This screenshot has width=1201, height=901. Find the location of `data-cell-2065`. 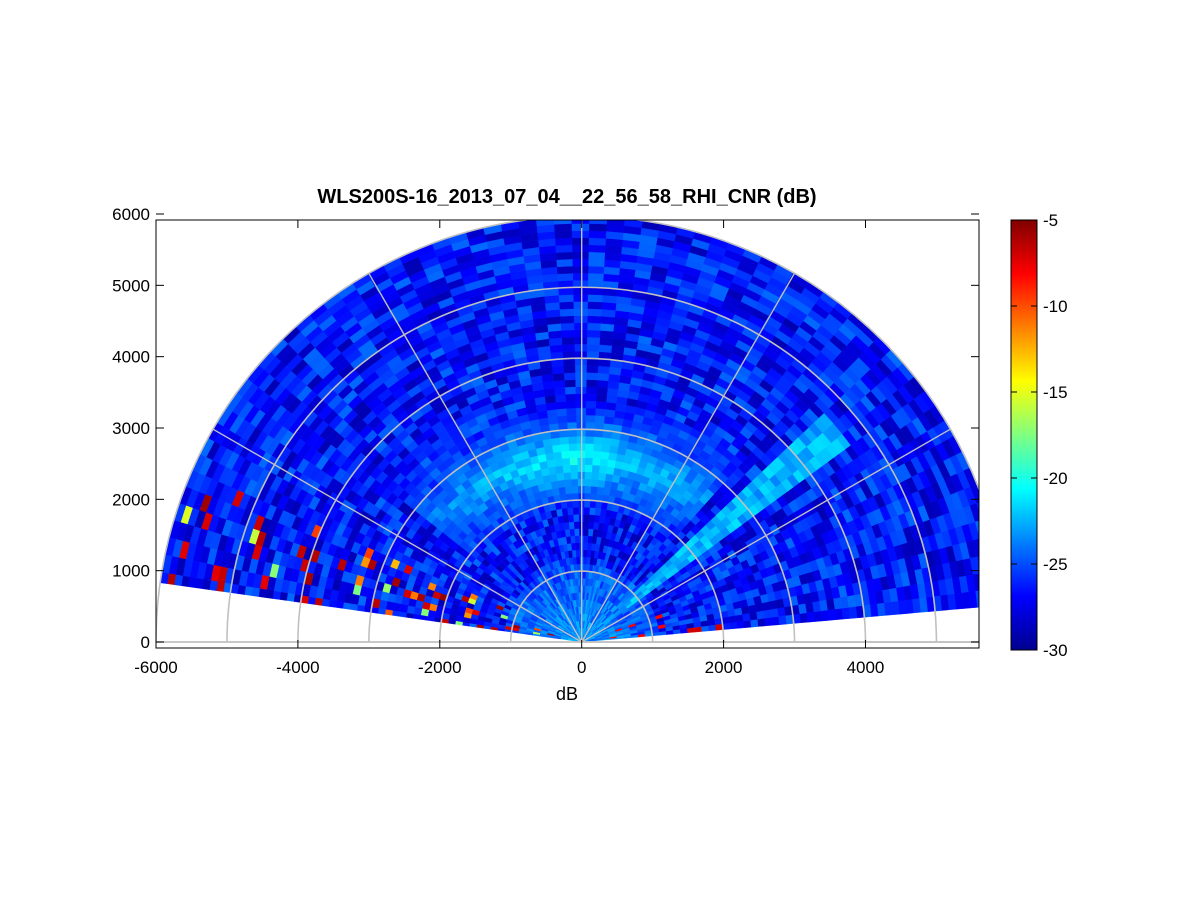

data-cell-2065 is located at coordinates (588, 461).